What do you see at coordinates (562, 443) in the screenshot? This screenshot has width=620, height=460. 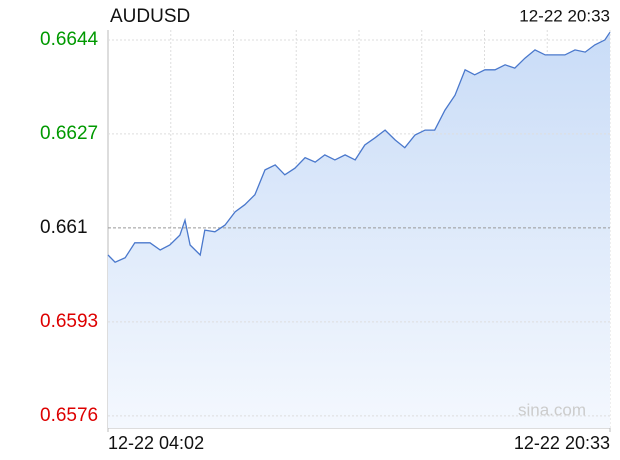 I see `x-tick-label: 12-22 20:33` at bounding box center [562, 443].